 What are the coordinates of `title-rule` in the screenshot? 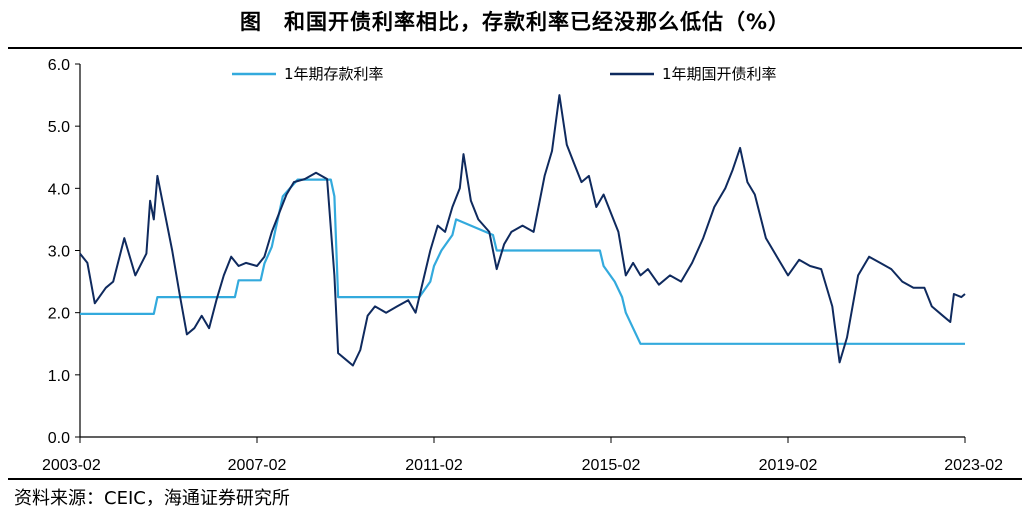 It's located at (515, 48).